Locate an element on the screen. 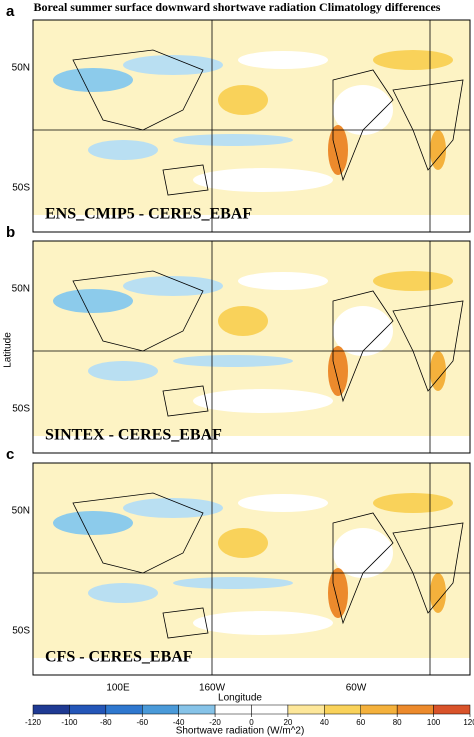  colorbar-tick-label: -80 is located at coordinates (106, 722).